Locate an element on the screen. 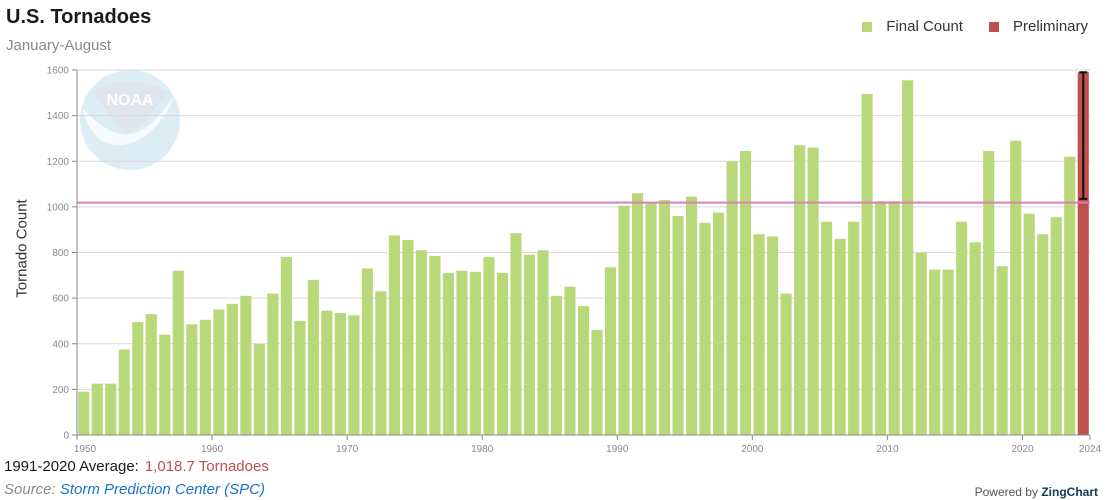 The image size is (1110, 500). bar-final-2022 is located at coordinates (1056, 326).